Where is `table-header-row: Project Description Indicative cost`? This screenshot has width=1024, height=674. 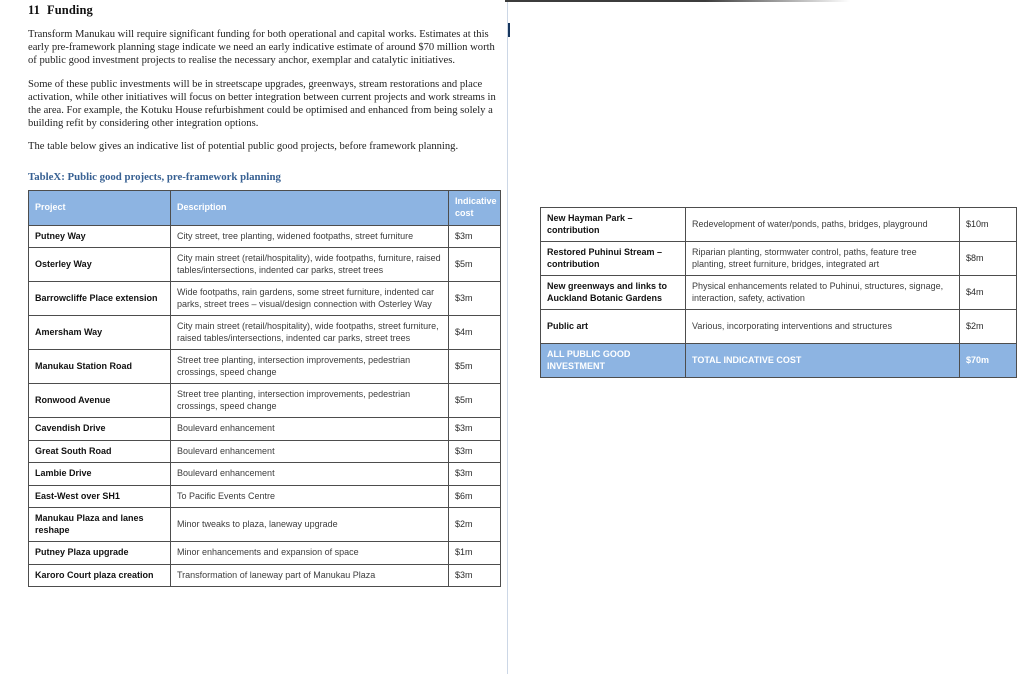
table-header-row: Project Description Indicative cost is located at coordinates (264, 207).